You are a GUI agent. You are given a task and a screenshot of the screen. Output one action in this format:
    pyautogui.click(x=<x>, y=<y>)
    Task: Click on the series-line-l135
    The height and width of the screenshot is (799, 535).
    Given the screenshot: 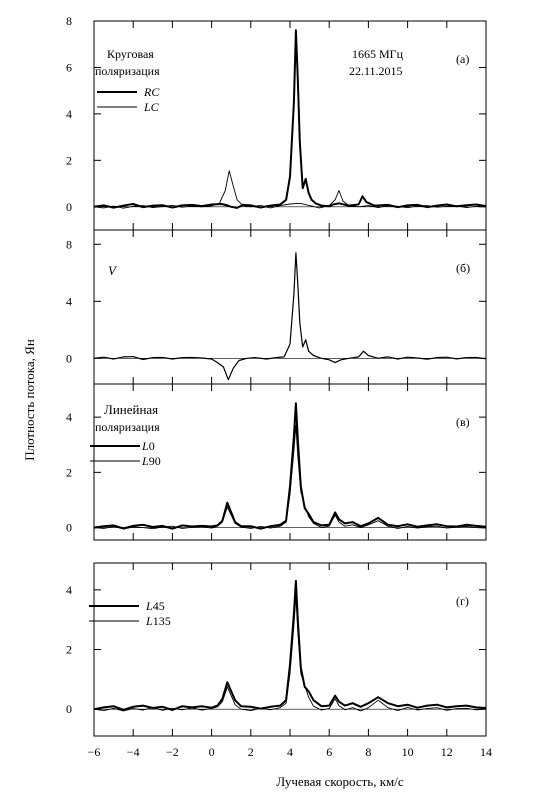 What is the action you would take?
    pyautogui.click(x=290, y=653)
    